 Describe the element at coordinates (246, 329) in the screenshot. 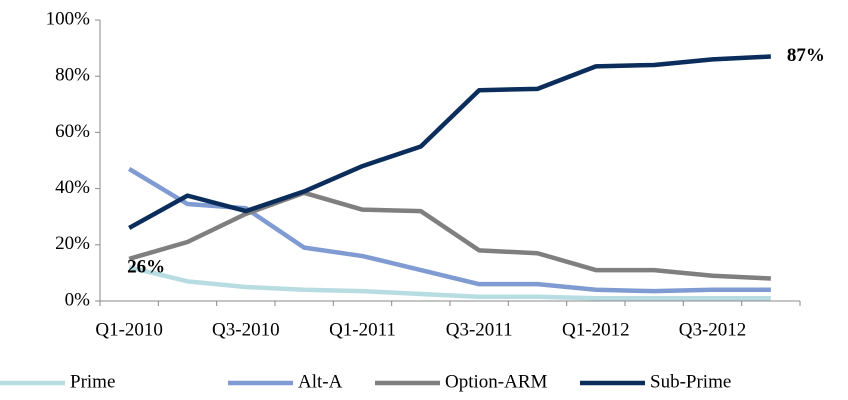

I see `x-tick-label: Q3-2010` at that location.